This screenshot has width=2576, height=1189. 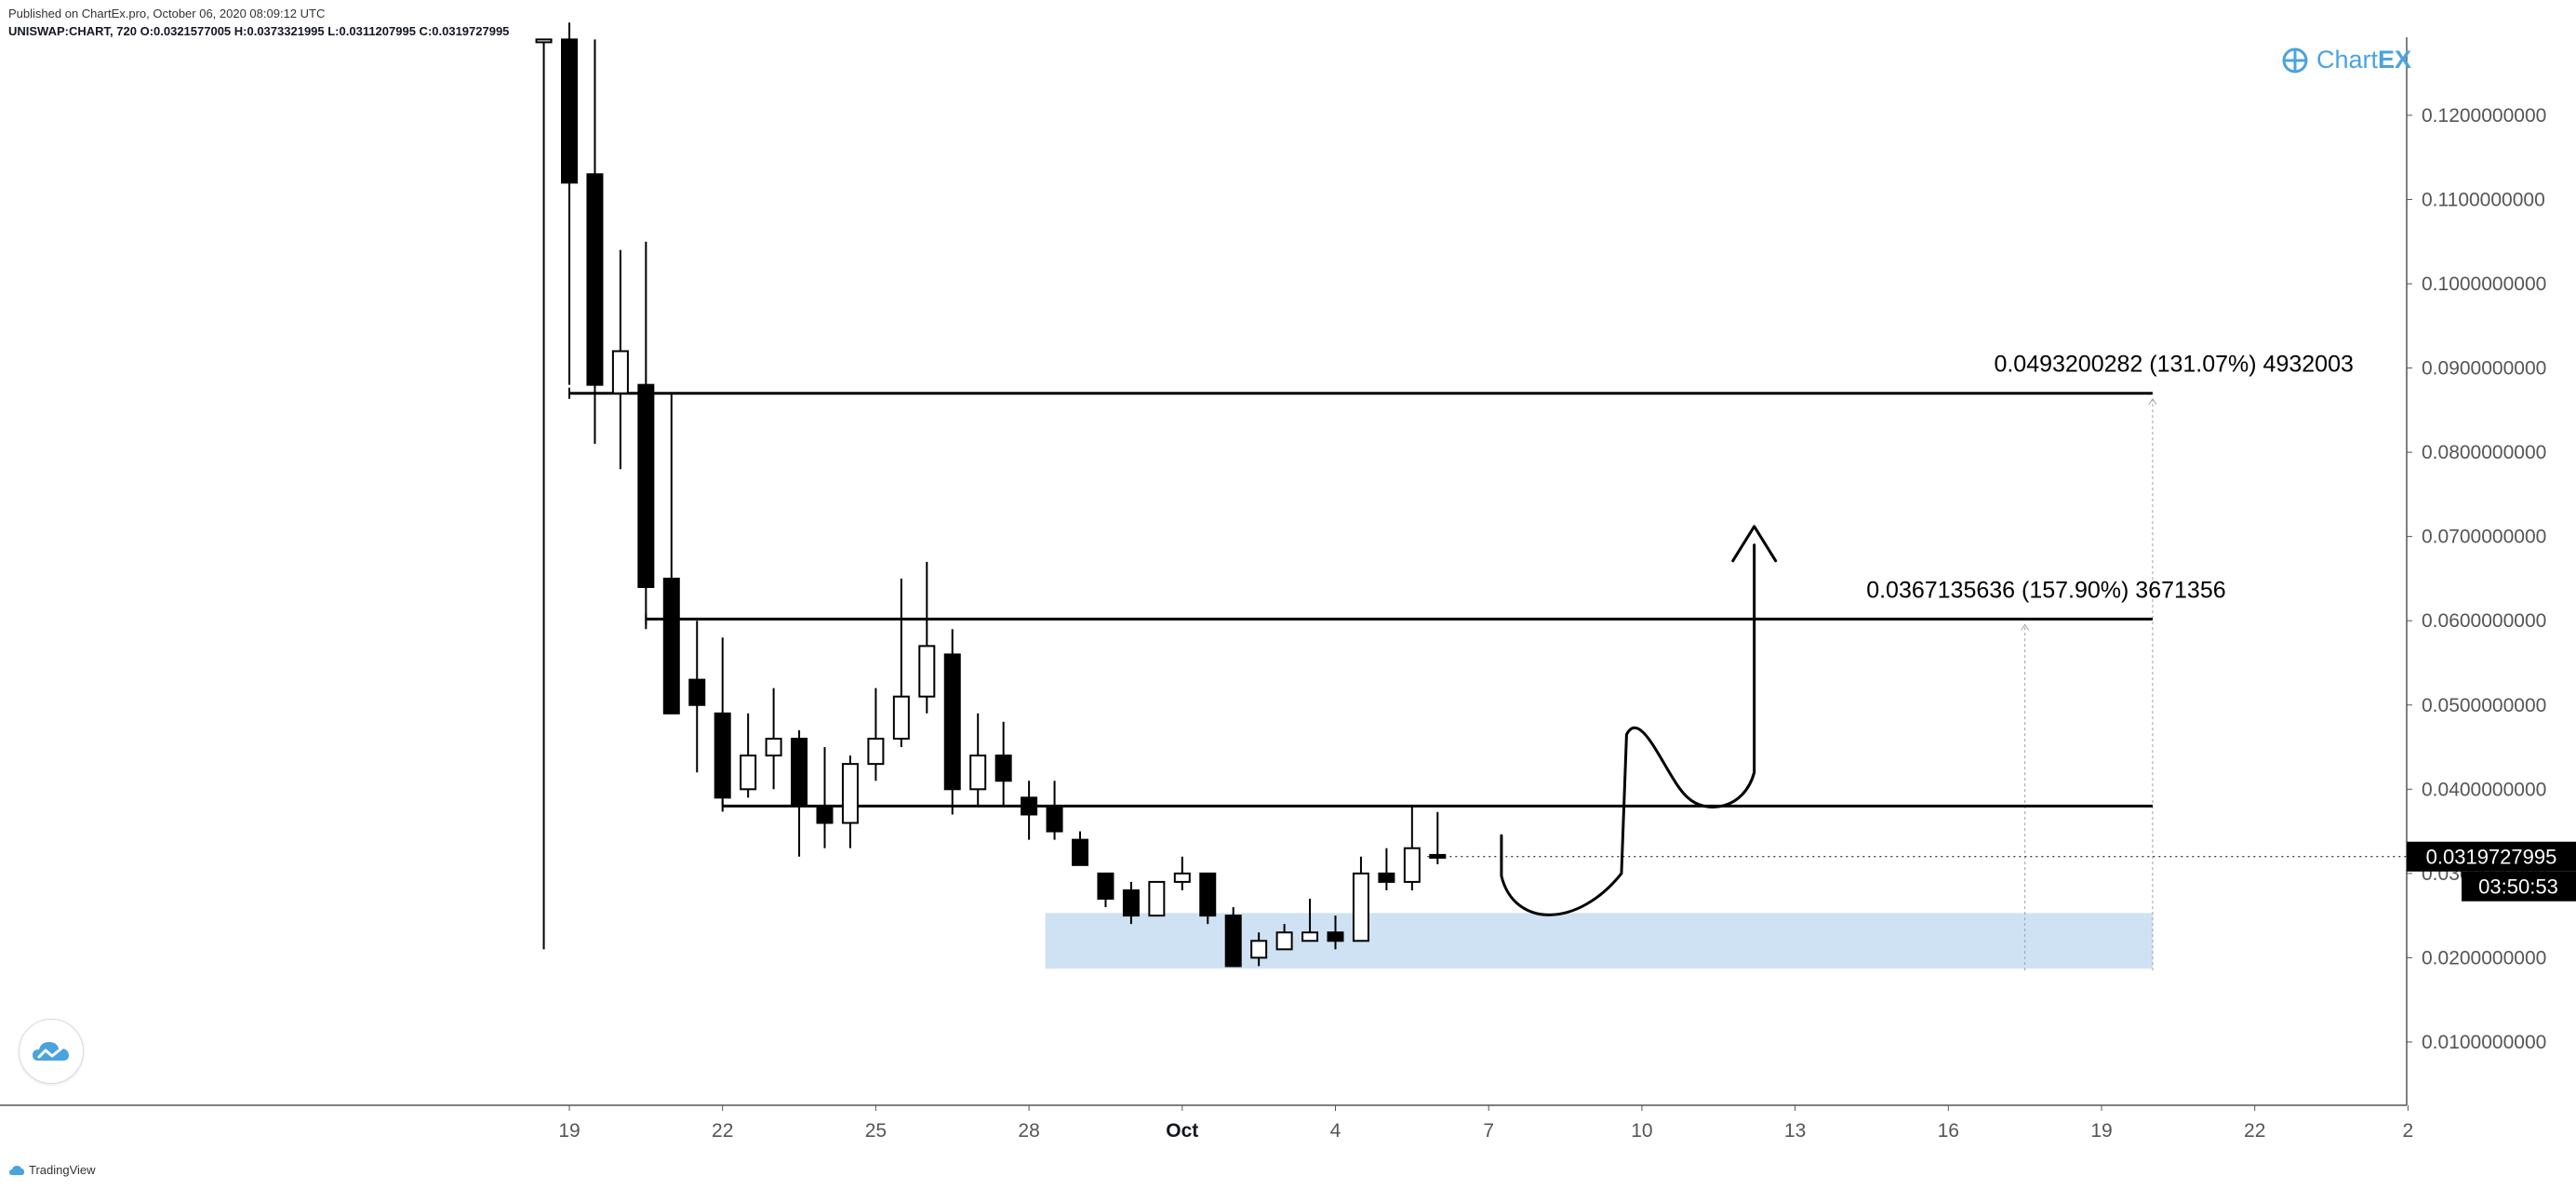 I want to click on price-tick-label: 0.0900000000, so click(x=2484, y=369).